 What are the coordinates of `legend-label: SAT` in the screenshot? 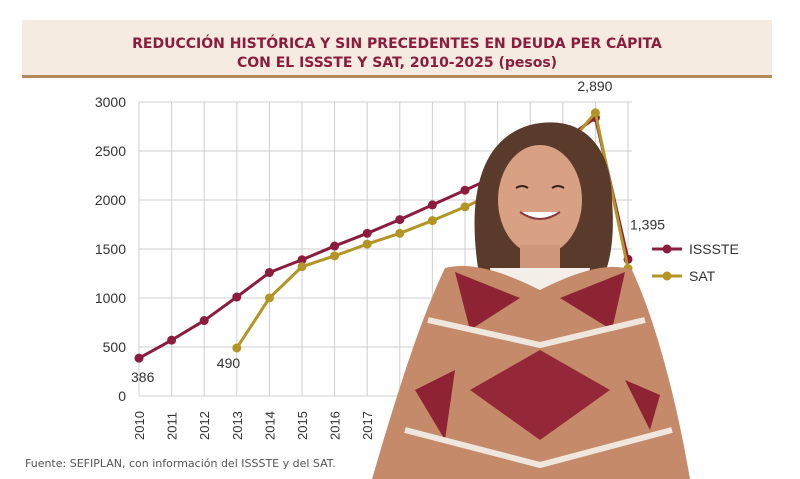 It's located at (702, 276).